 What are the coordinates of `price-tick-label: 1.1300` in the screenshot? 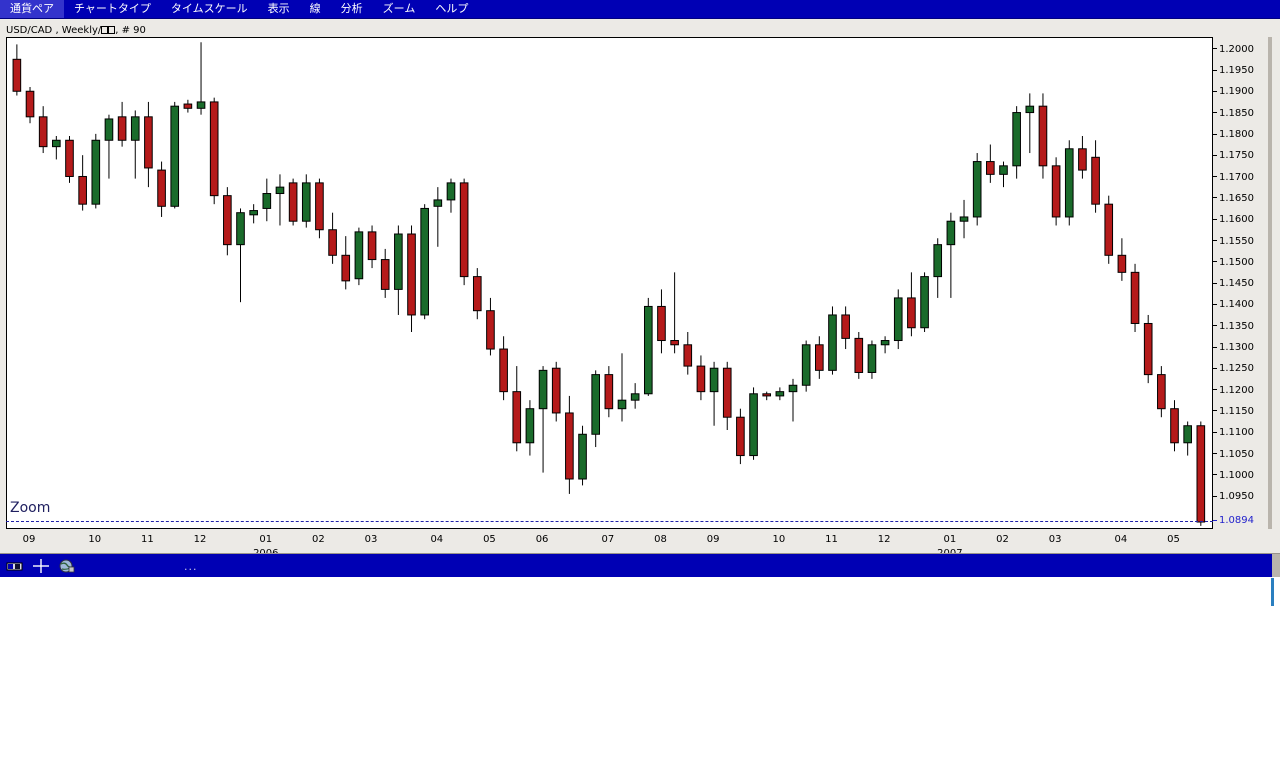 It's located at (1236, 348).